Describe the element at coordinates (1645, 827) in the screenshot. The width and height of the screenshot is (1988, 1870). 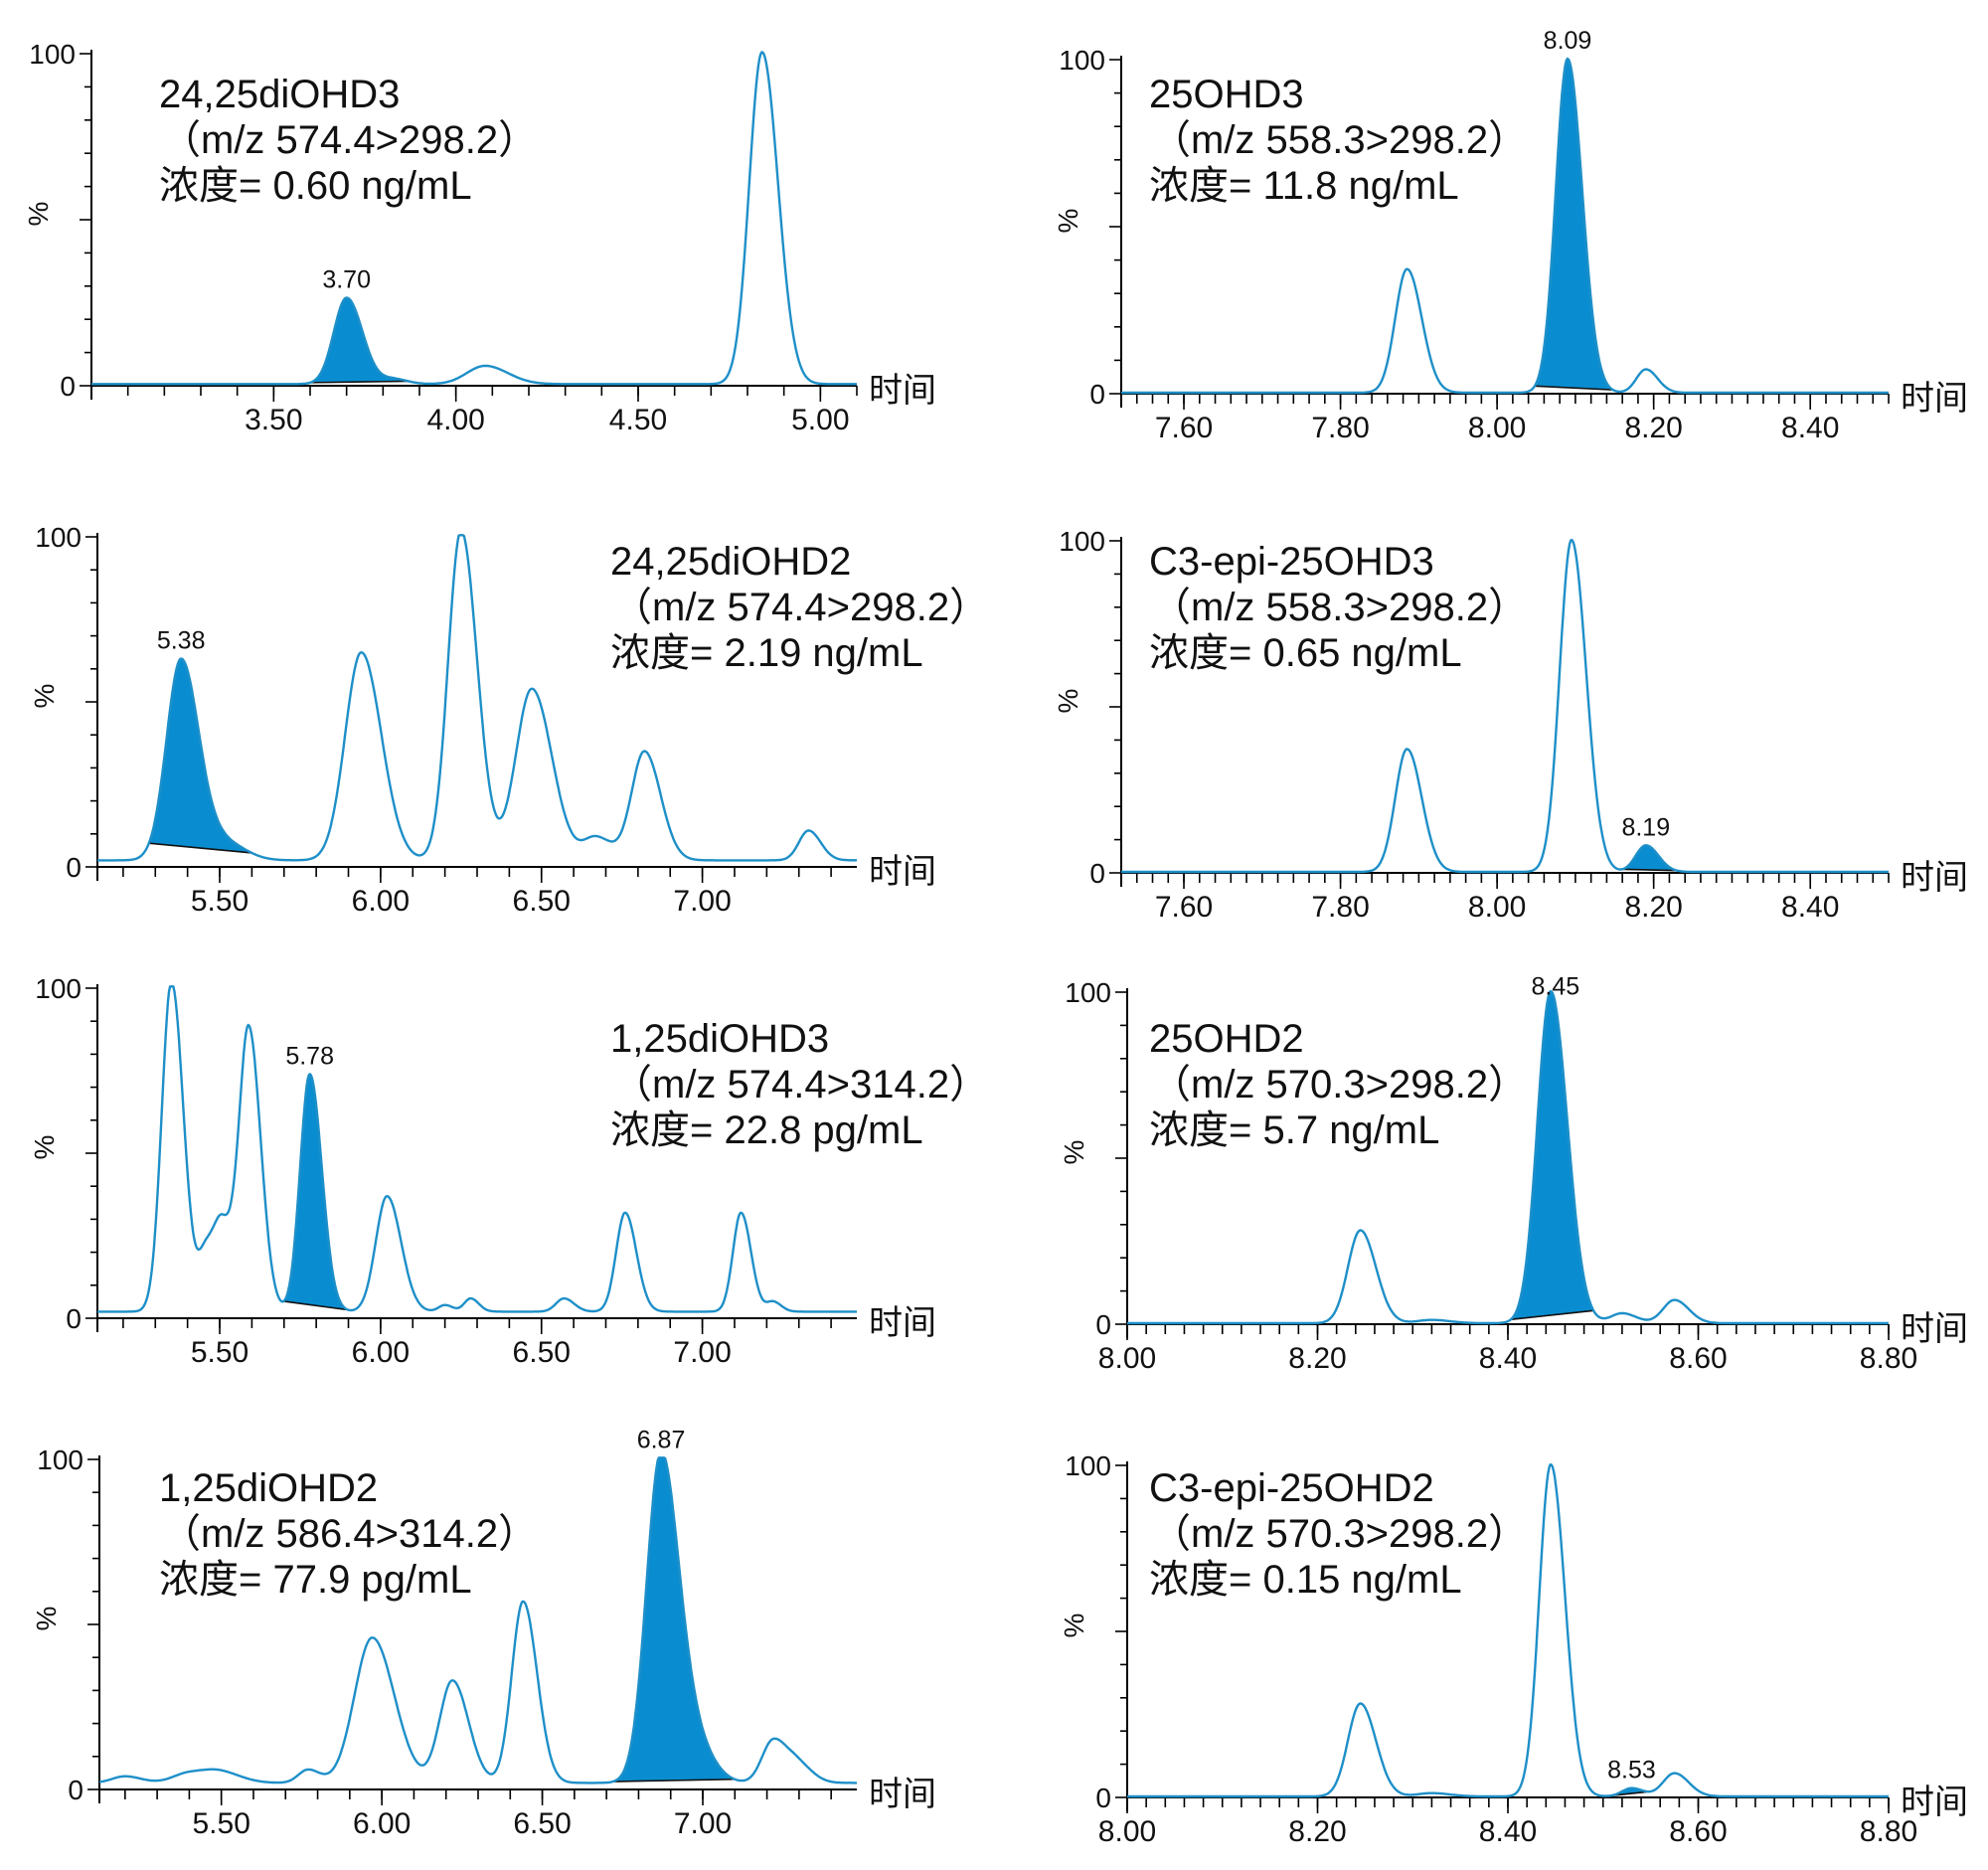
I see `peak-rt-label: 8.19` at that location.